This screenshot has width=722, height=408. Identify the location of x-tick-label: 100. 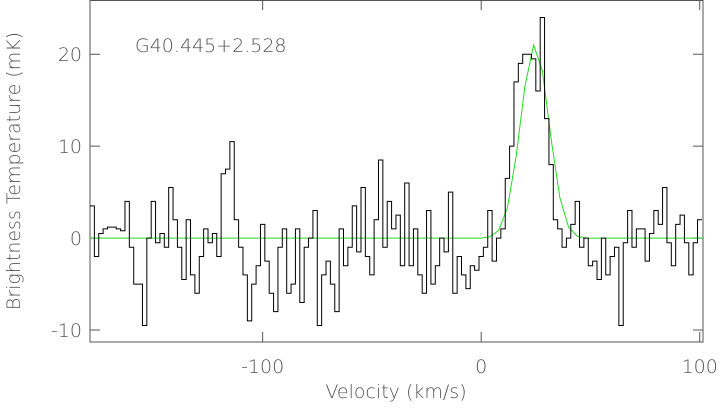
(700, 367).